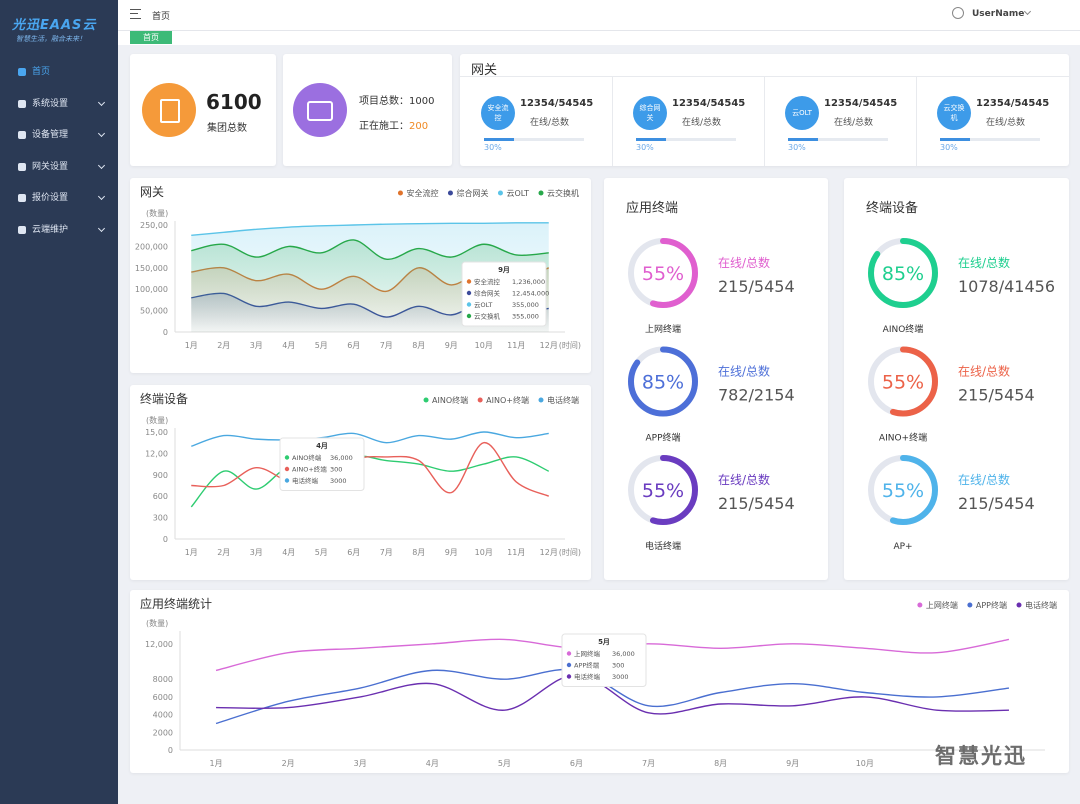 Image resolution: width=1080 pixels, height=804 pixels. What do you see at coordinates (1027, 11) in the screenshot?
I see `user-dropdown` at bounding box center [1027, 11].